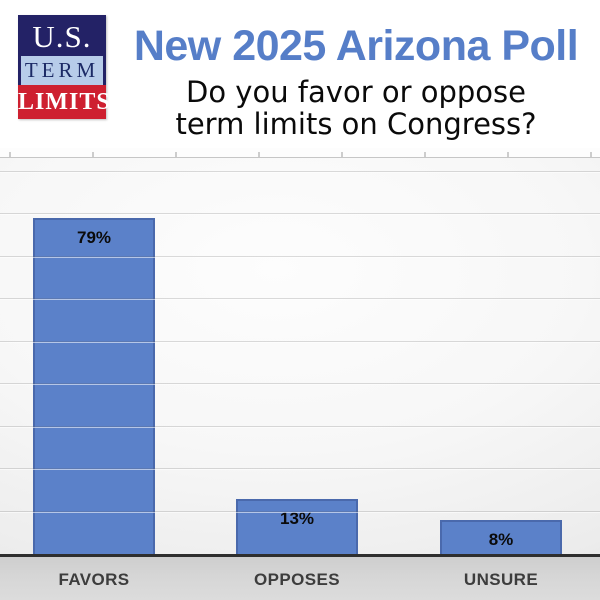  What do you see at coordinates (62, 70) in the screenshot?
I see `logo-term-text: TERM` at bounding box center [62, 70].